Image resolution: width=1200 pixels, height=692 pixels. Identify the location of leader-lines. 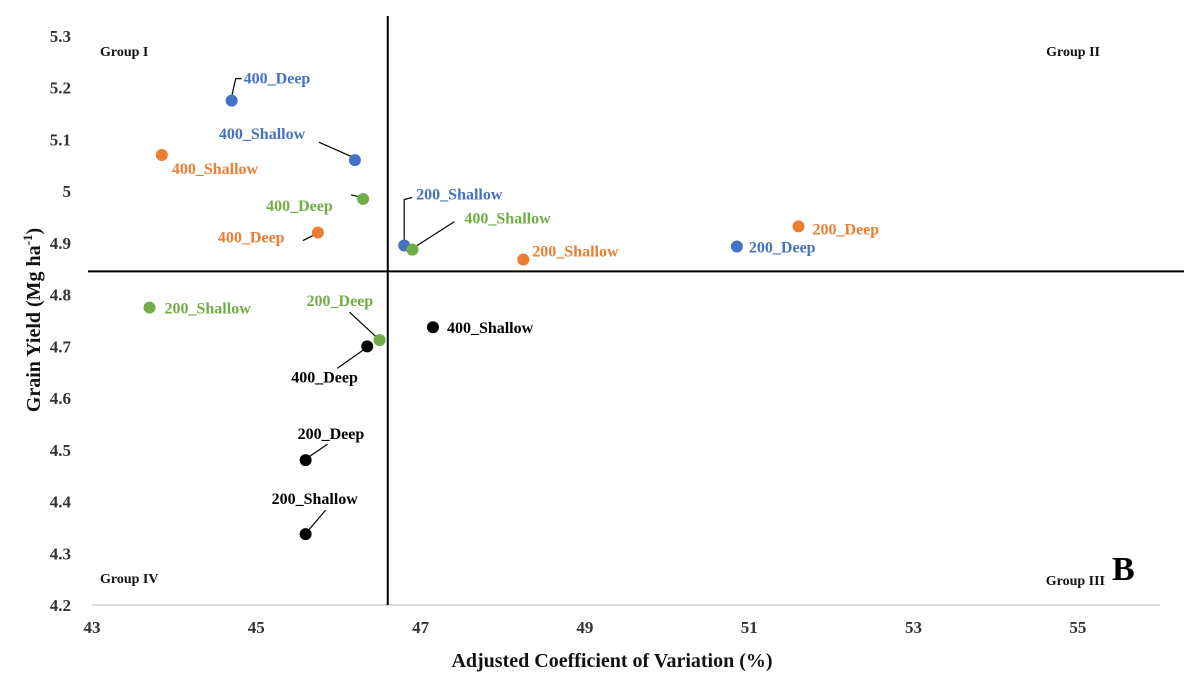
(343, 304).